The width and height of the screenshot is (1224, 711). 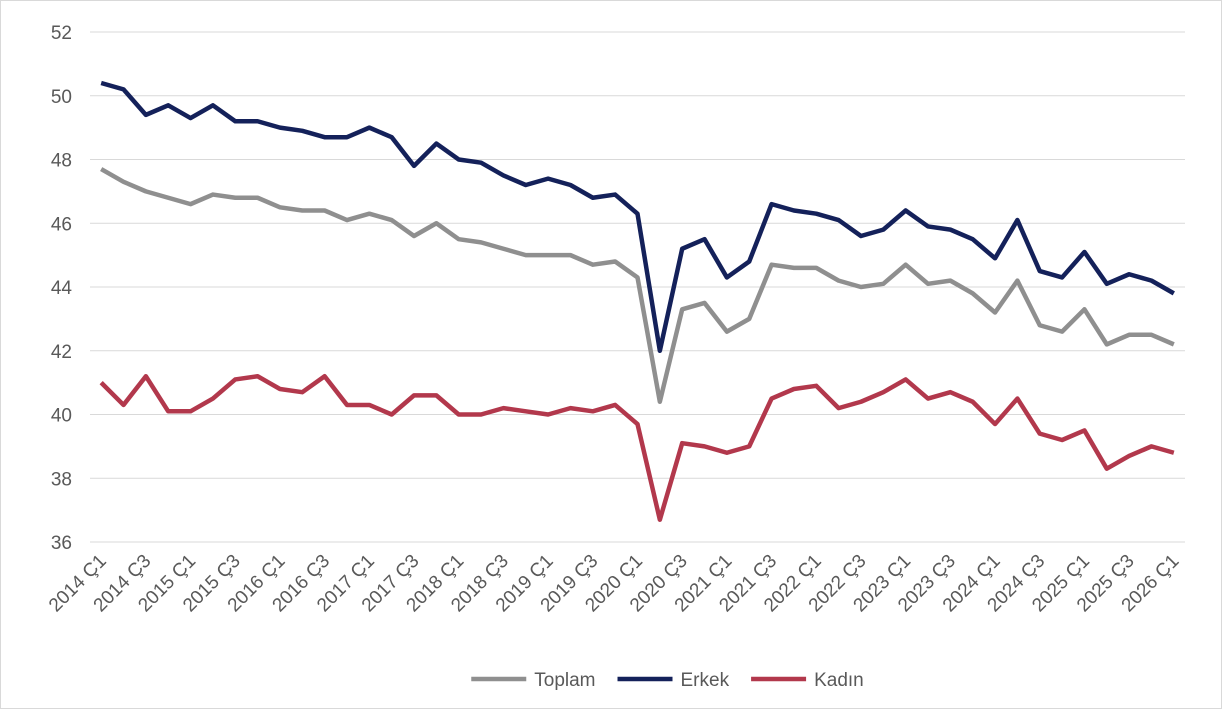 What do you see at coordinates (61, 33) in the screenshot?
I see `y-tick-label: 52` at bounding box center [61, 33].